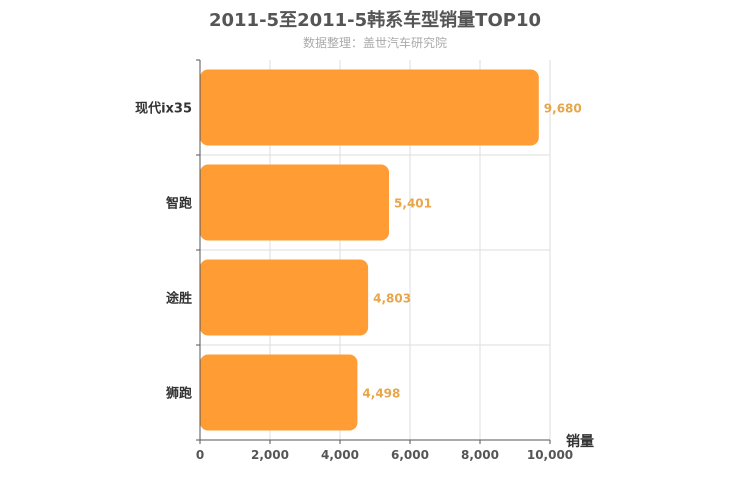 Image resolution: width=750 pixels, height=500 pixels. I want to click on data-label: 5,401, so click(413, 204).